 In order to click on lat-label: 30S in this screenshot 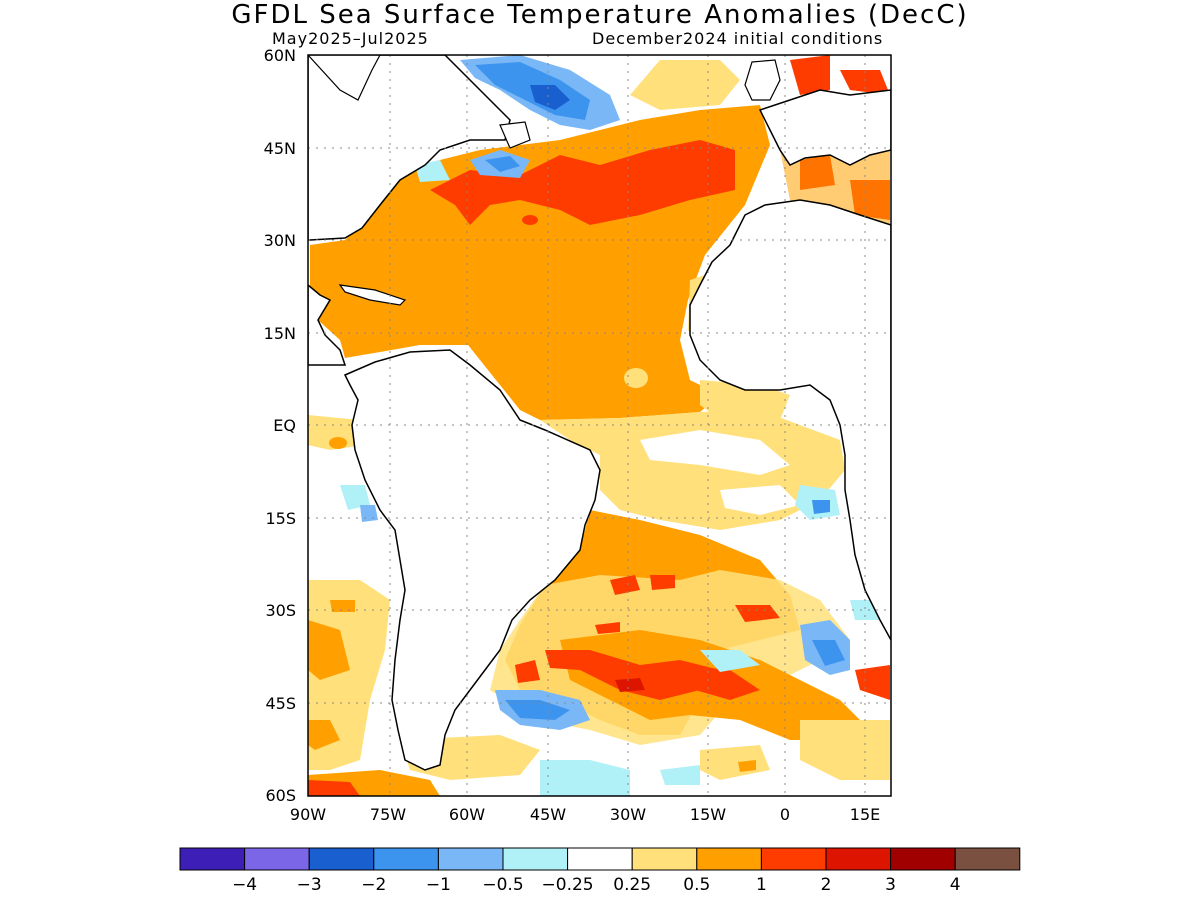, I will do `click(280, 610)`.